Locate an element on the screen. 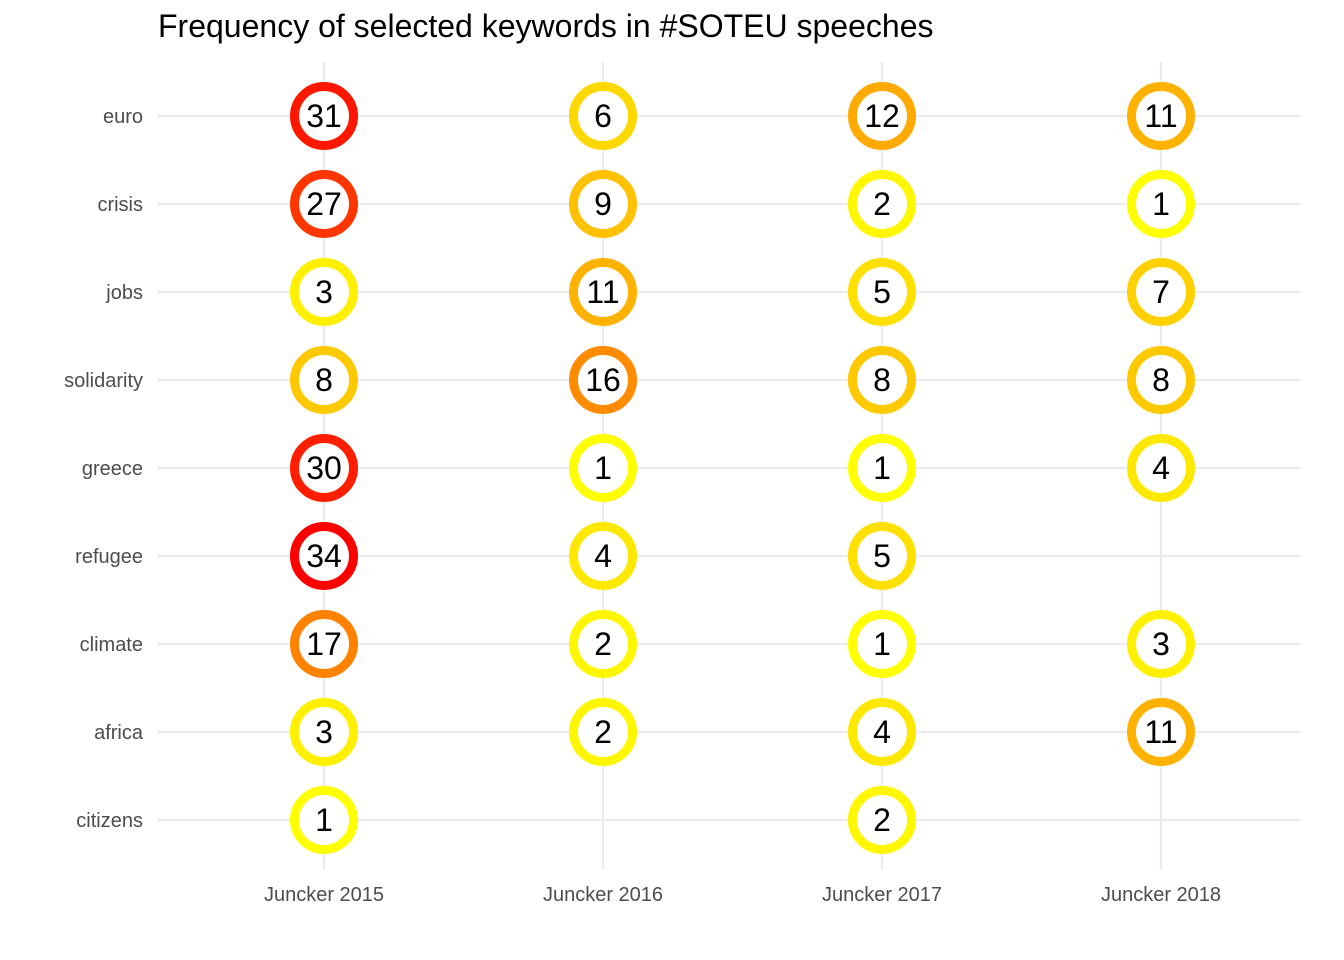 The height and width of the screenshot is (960, 1344). point-juncker-2016-euro is located at coordinates (603, 116).